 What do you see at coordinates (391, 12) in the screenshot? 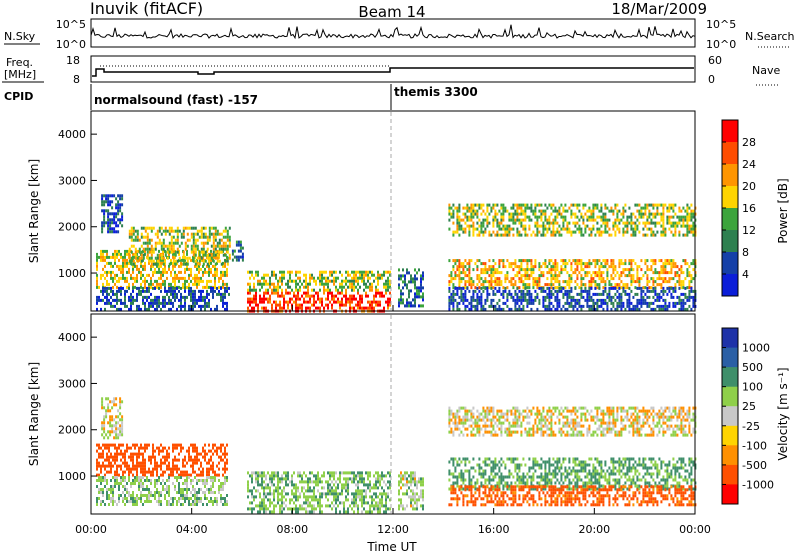
I see `beam-title: Beam 14` at bounding box center [391, 12].